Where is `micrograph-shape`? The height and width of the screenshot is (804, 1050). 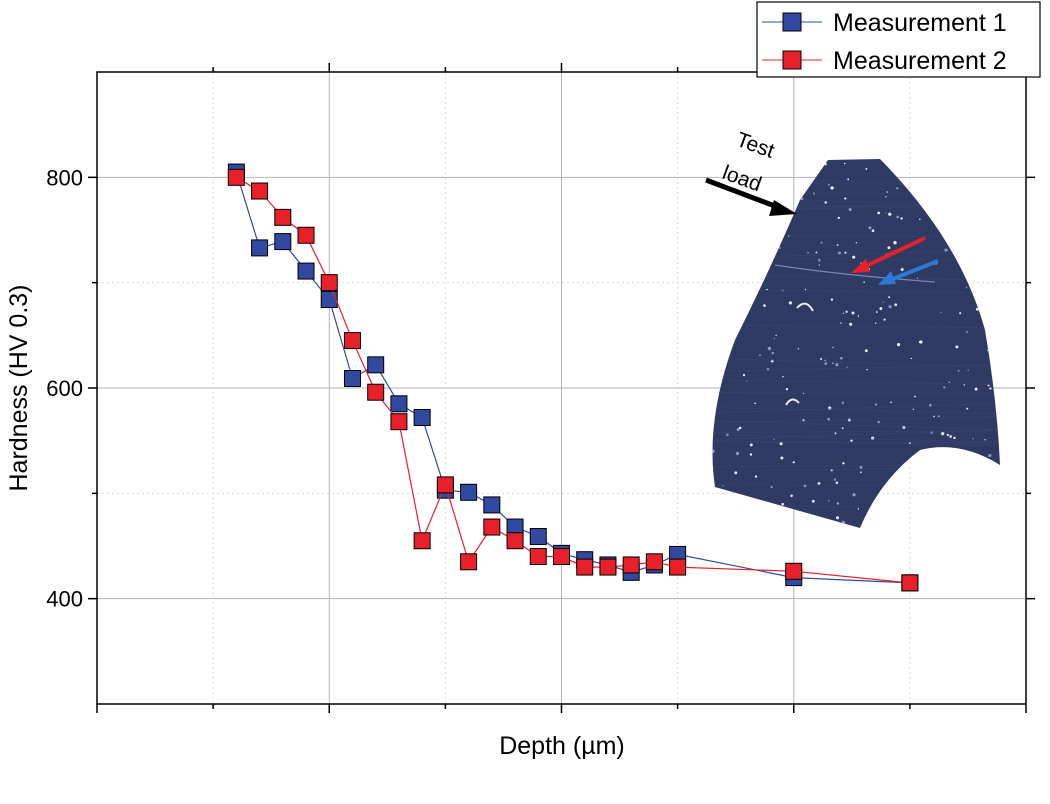
micrograph-shape is located at coordinates (856, 343).